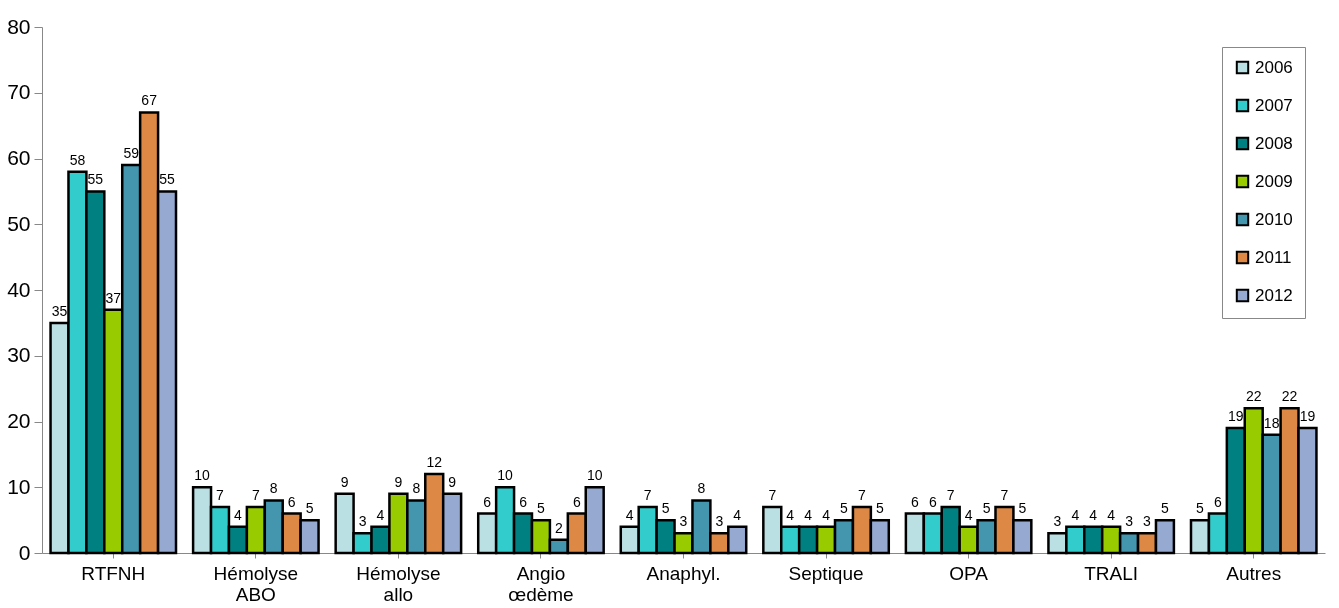  I want to click on data-label: 35, so click(59, 310).